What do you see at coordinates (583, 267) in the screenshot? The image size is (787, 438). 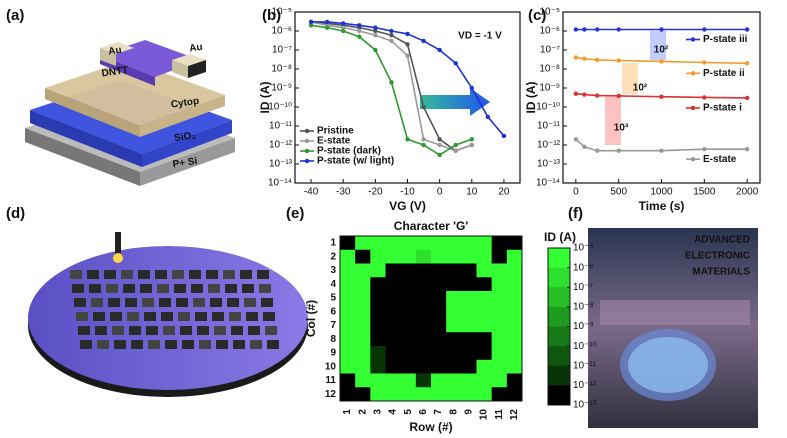 I see `colorbar-tick-label: 10⁻⁶` at bounding box center [583, 267].